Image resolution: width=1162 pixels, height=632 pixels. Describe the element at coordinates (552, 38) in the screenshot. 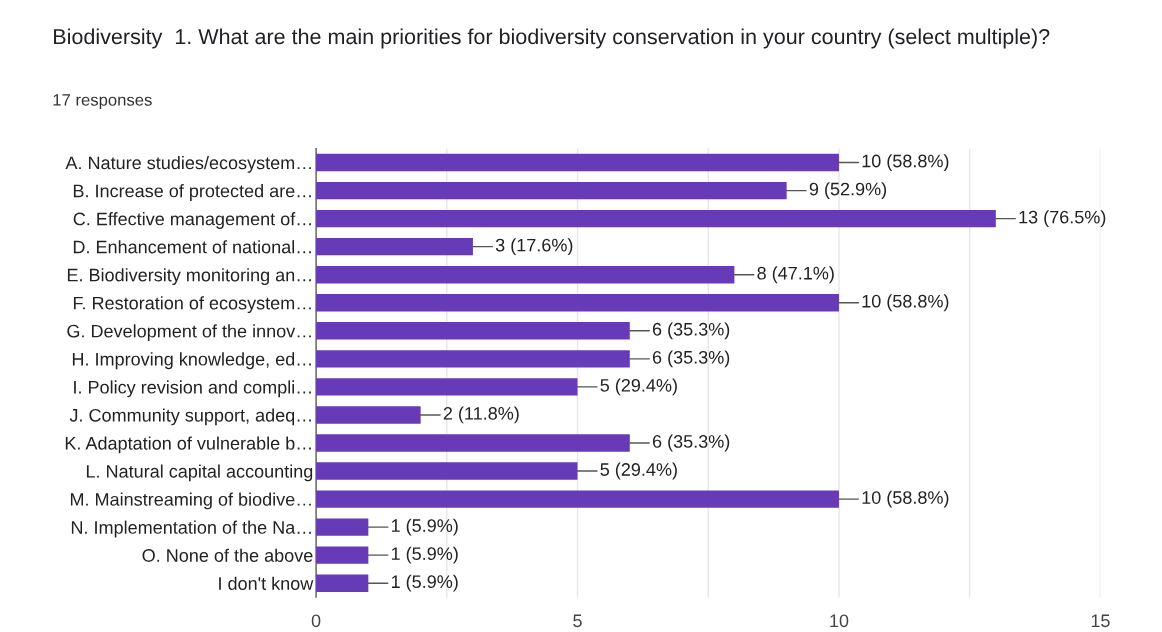

I see `chart-title: Biodiversity 1. What are the main priorities for biodiversity conservation in your country (select multiple)?` at that location.